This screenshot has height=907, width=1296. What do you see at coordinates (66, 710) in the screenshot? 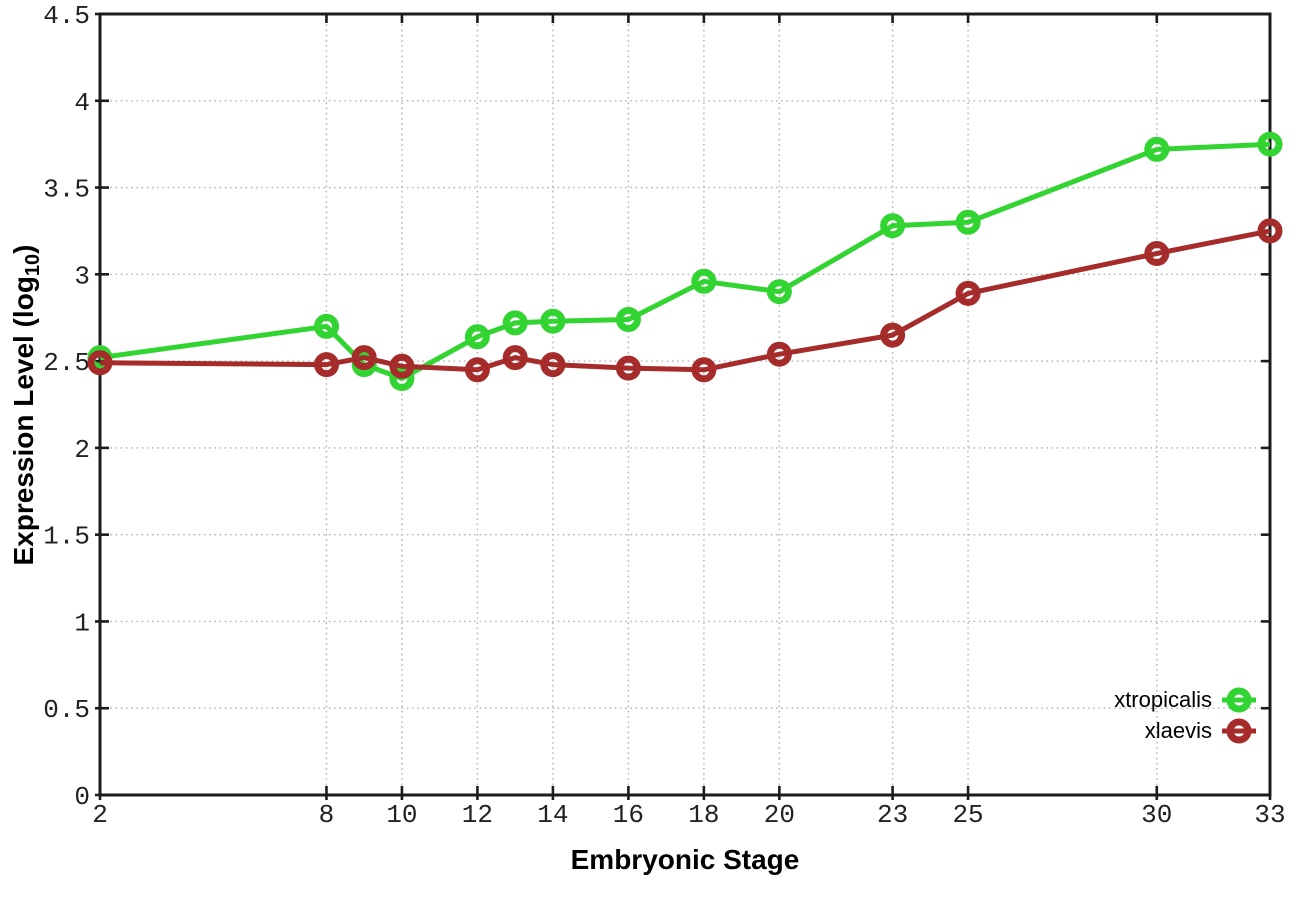
I see `y-tick-label: 0.5` at bounding box center [66, 710].